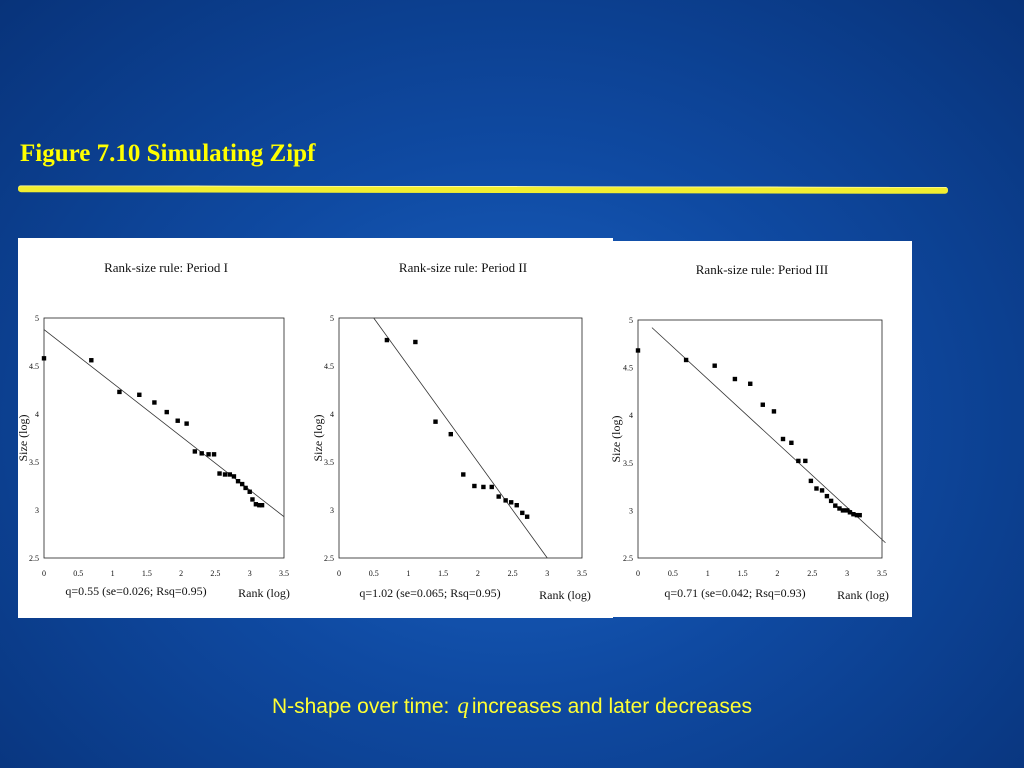 The width and height of the screenshot is (1024, 768). I want to click on chart-title: Rank-size rule: Period II, so click(463, 267).